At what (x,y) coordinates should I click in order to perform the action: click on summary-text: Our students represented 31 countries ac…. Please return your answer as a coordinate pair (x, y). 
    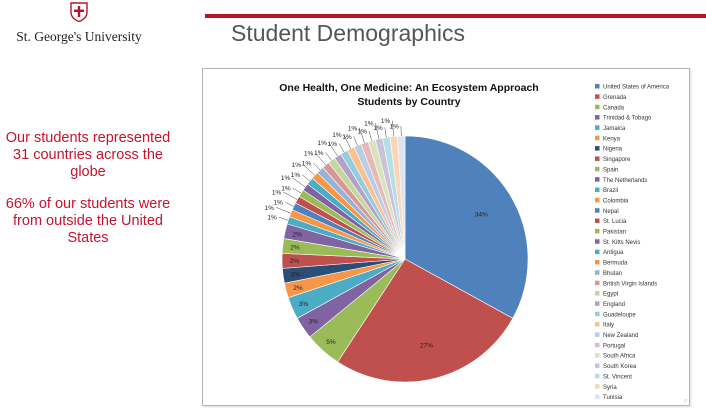
    Looking at the image, I should click on (88, 196).